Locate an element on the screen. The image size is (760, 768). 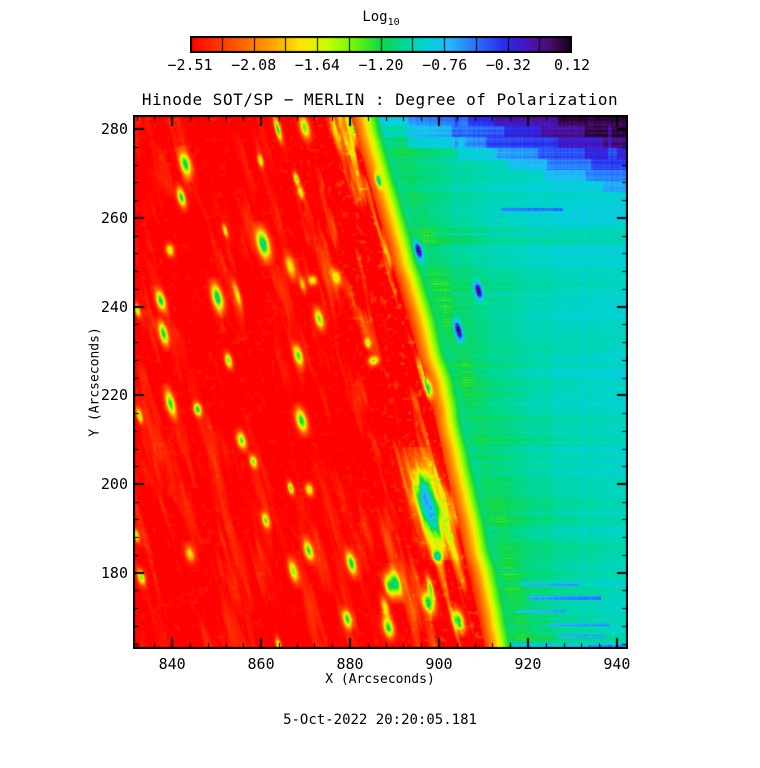
y-tick-label: 200 is located at coordinates (114, 484).